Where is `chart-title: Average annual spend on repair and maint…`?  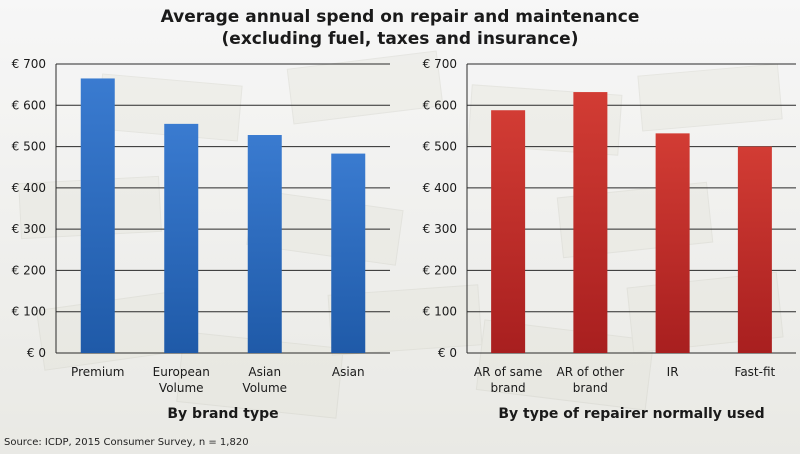
chart-title: Average annual spend on repair and maint… is located at coordinates (400, 28).